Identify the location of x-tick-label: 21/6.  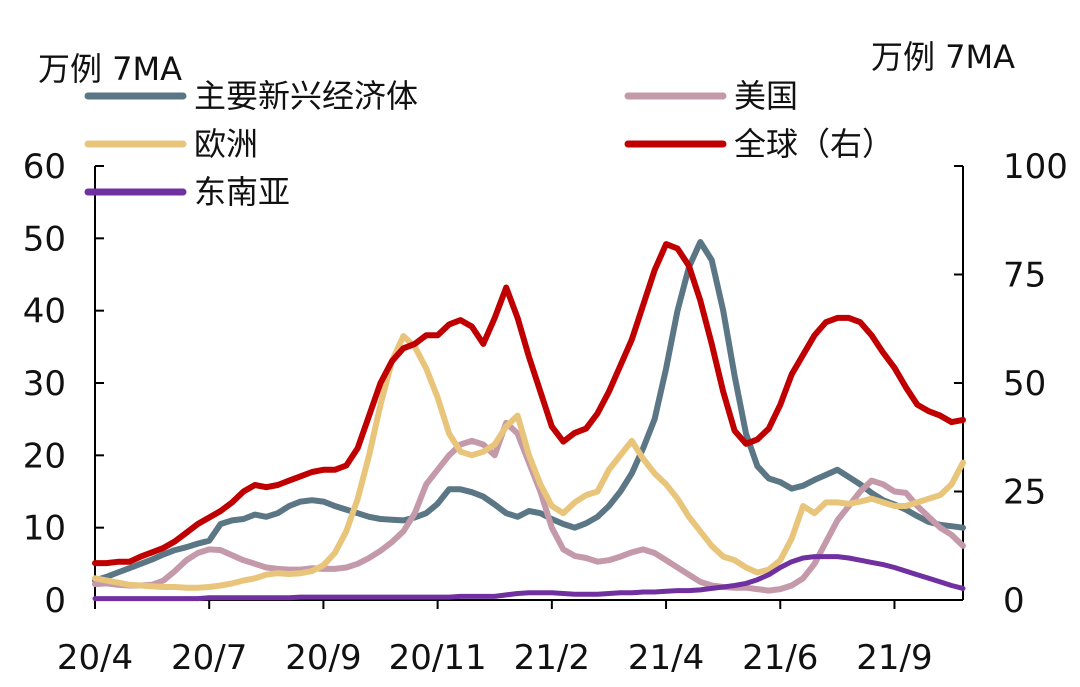
(780, 658).